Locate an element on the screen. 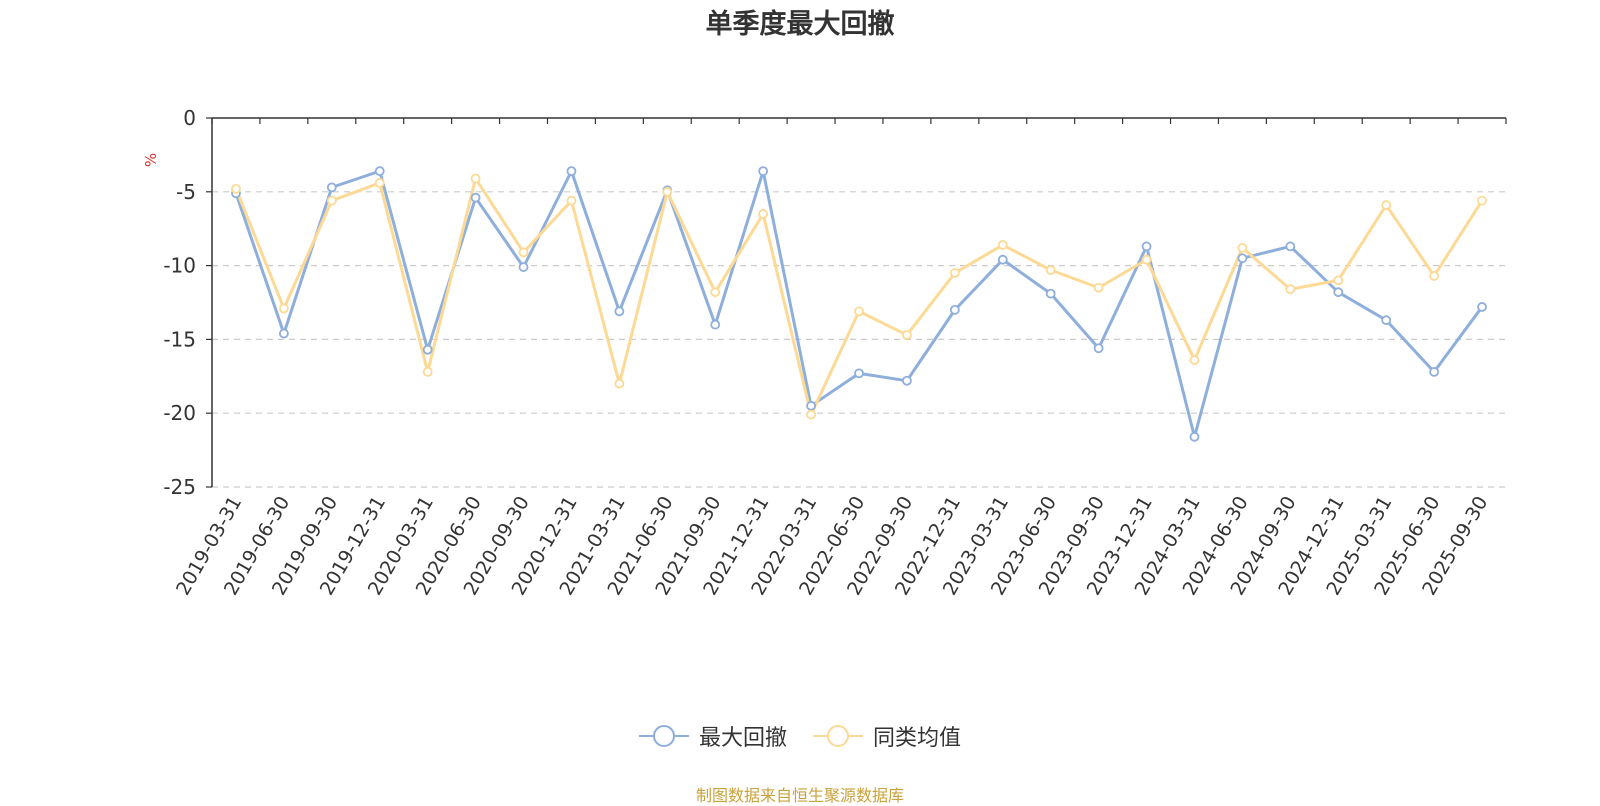 The height and width of the screenshot is (806, 1600). y-tick-label: -10 is located at coordinates (179, 266).